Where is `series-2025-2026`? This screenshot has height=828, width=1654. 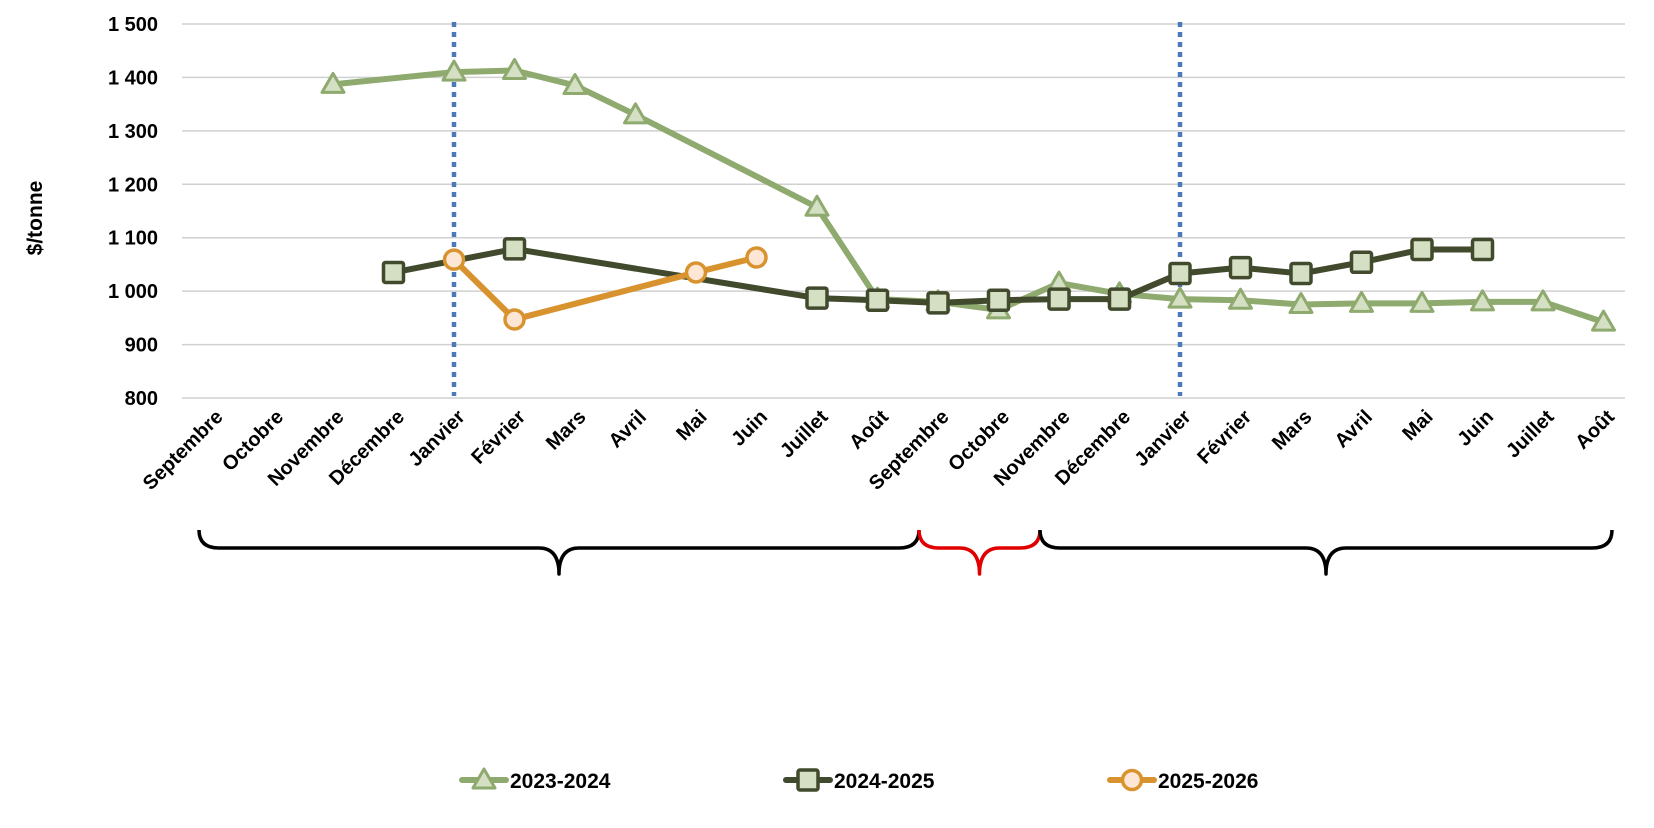
series-2025-2026 is located at coordinates (605, 288).